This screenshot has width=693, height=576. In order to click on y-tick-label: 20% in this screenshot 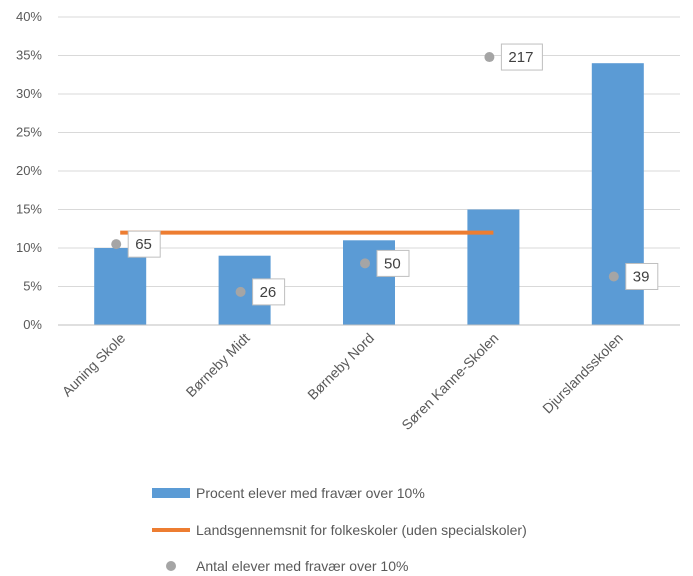, I will do `click(29, 170)`.